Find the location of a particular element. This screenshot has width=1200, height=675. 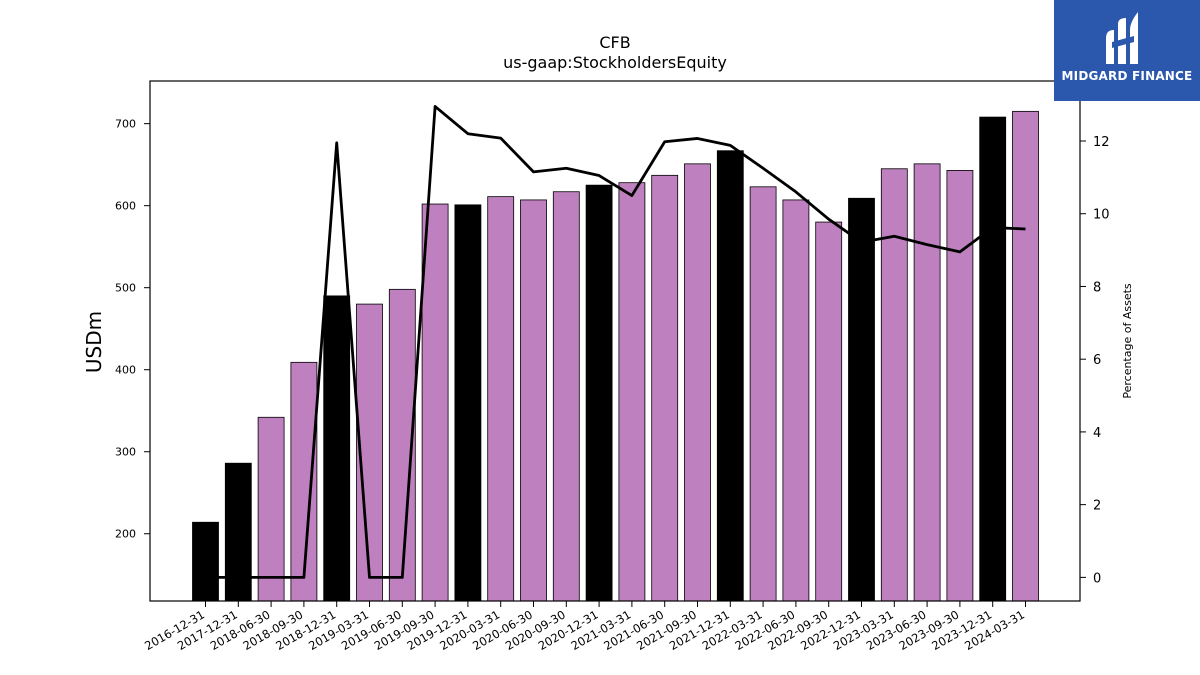

left-axis: 200 300 400 500 600 700 is located at coordinates (132, 329).